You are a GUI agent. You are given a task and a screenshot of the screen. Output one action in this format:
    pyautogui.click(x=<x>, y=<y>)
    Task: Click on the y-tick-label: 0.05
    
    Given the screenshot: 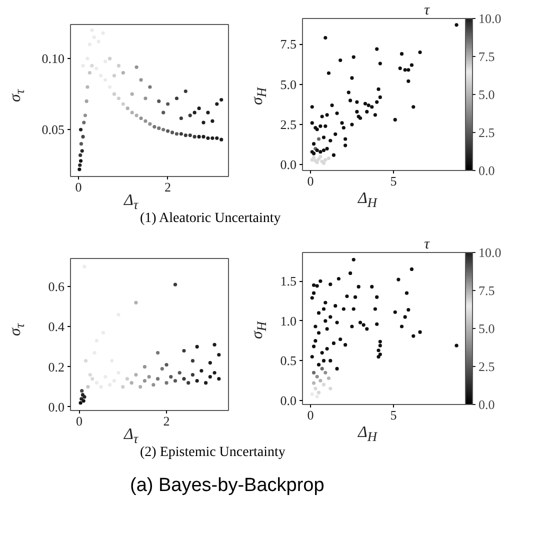 What is the action you would take?
    pyautogui.click(x=53, y=130)
    